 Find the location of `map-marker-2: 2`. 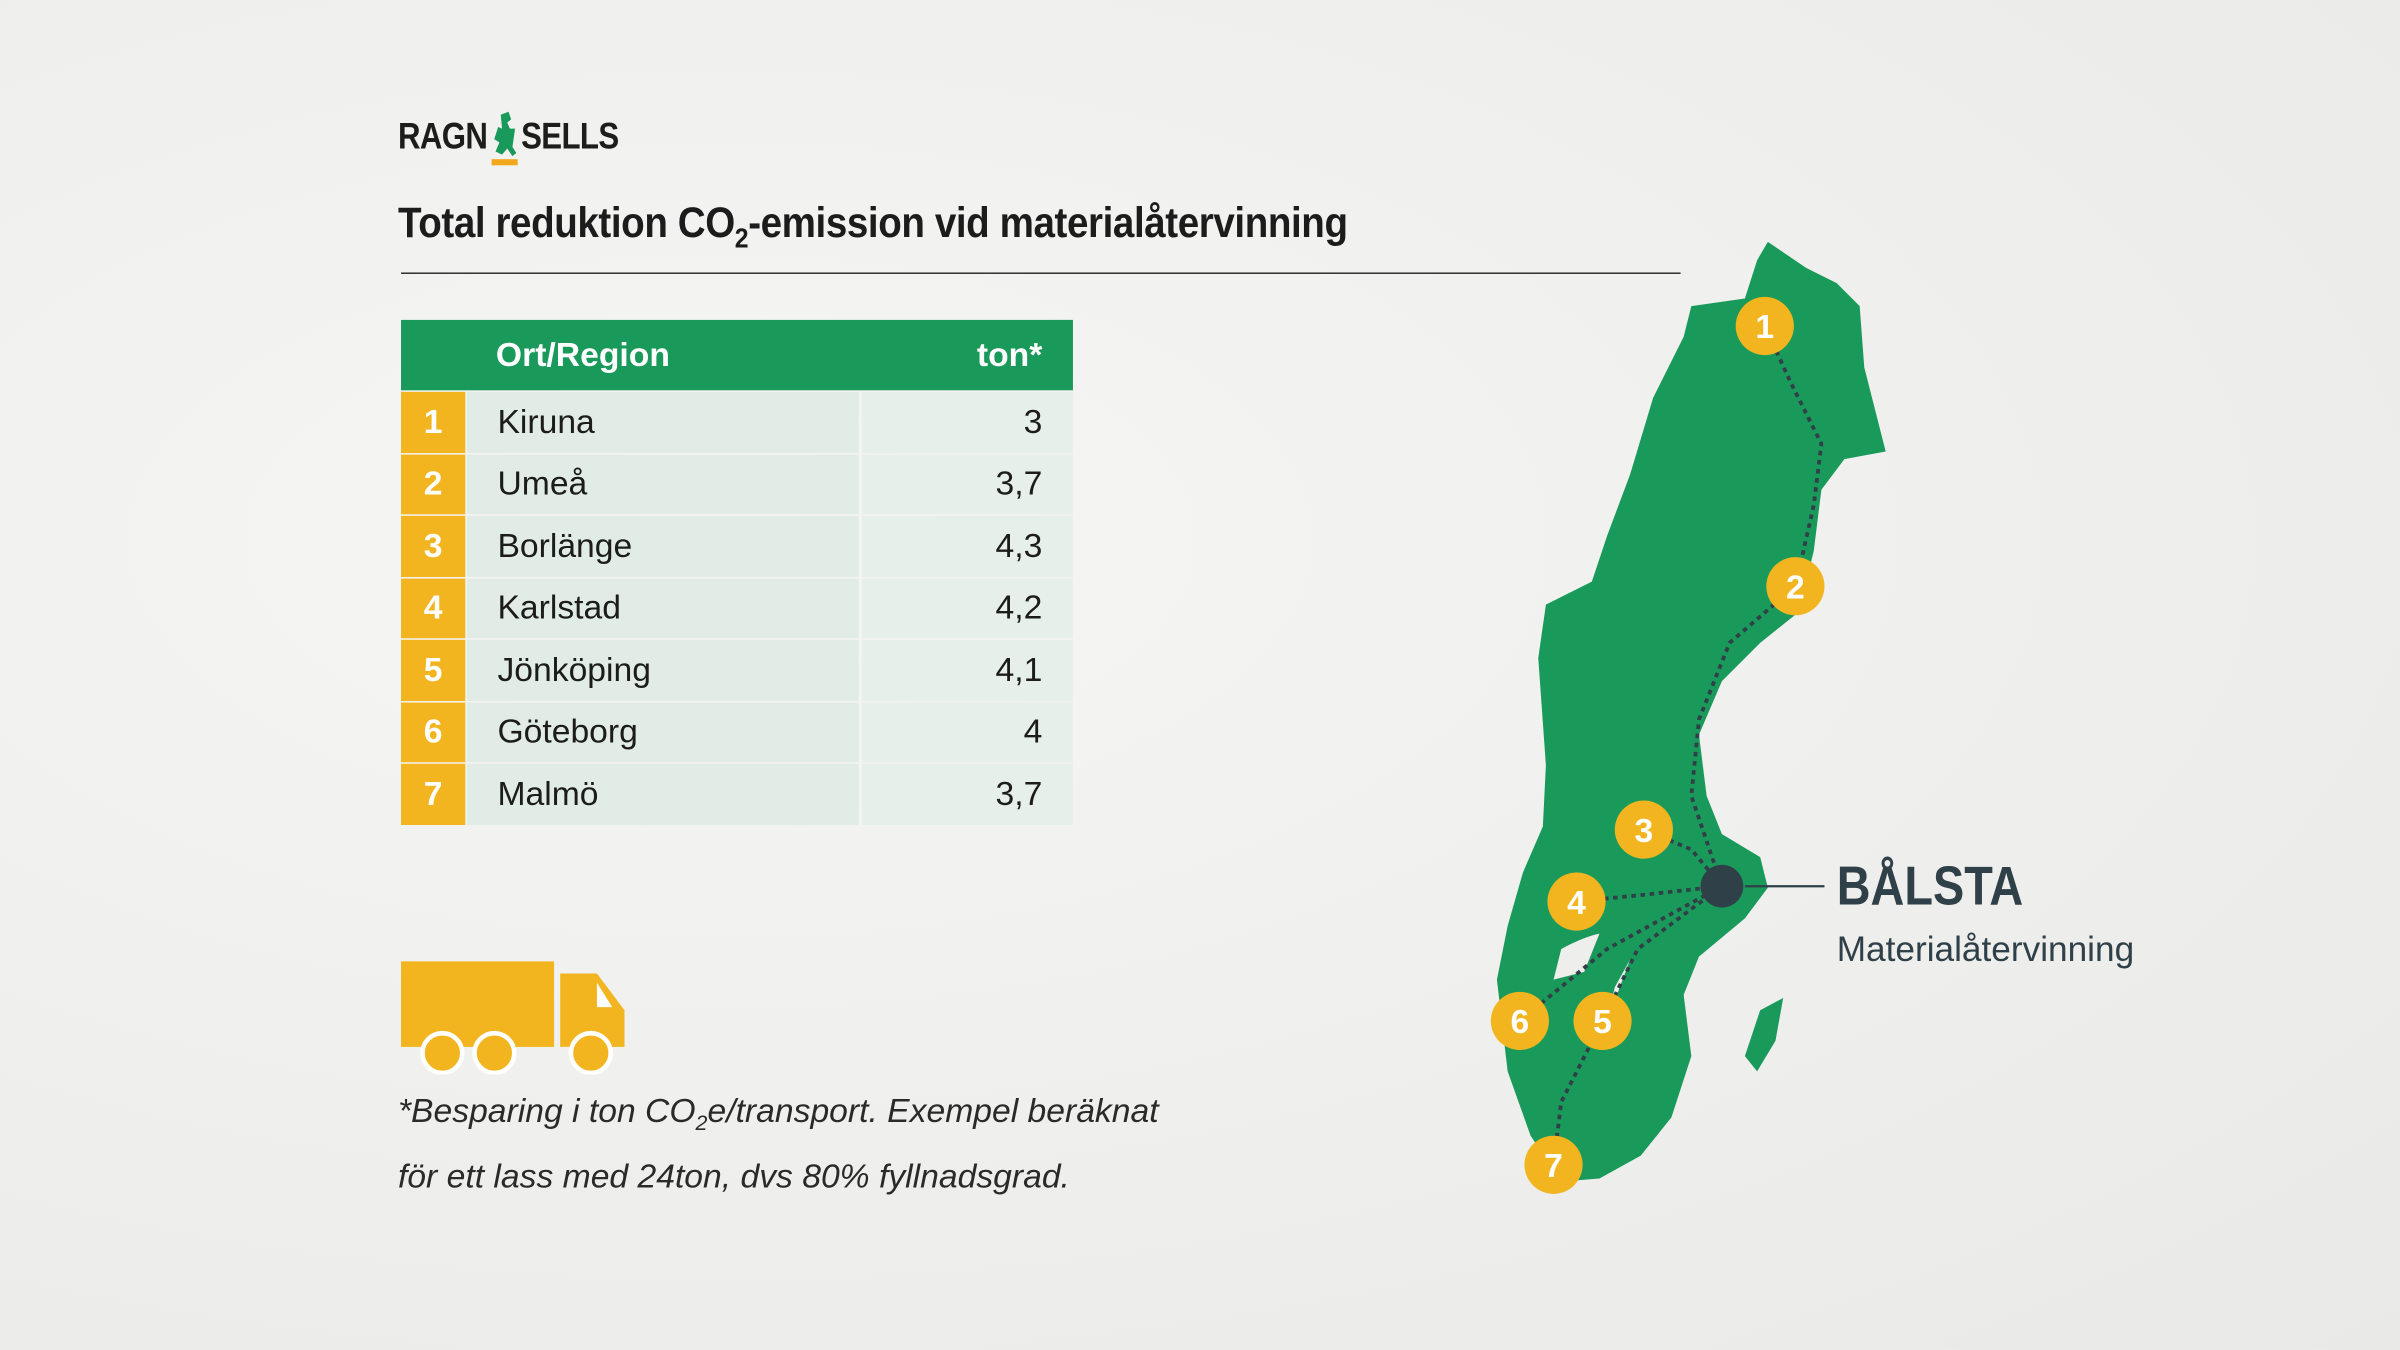

map-marker-2: 2 is located at coordinates (1795, 586).